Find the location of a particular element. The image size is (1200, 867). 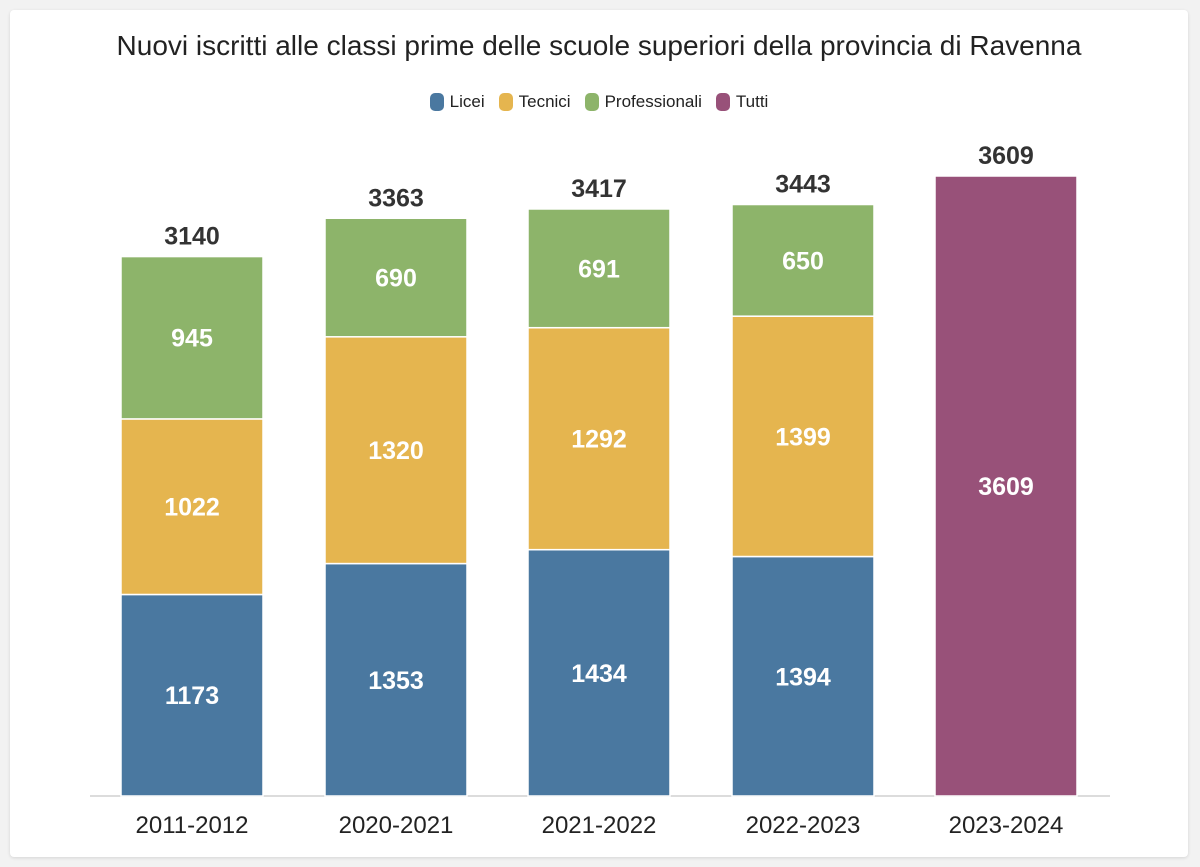

legend-swatch-tecnici is located at coordinates (505, 102).